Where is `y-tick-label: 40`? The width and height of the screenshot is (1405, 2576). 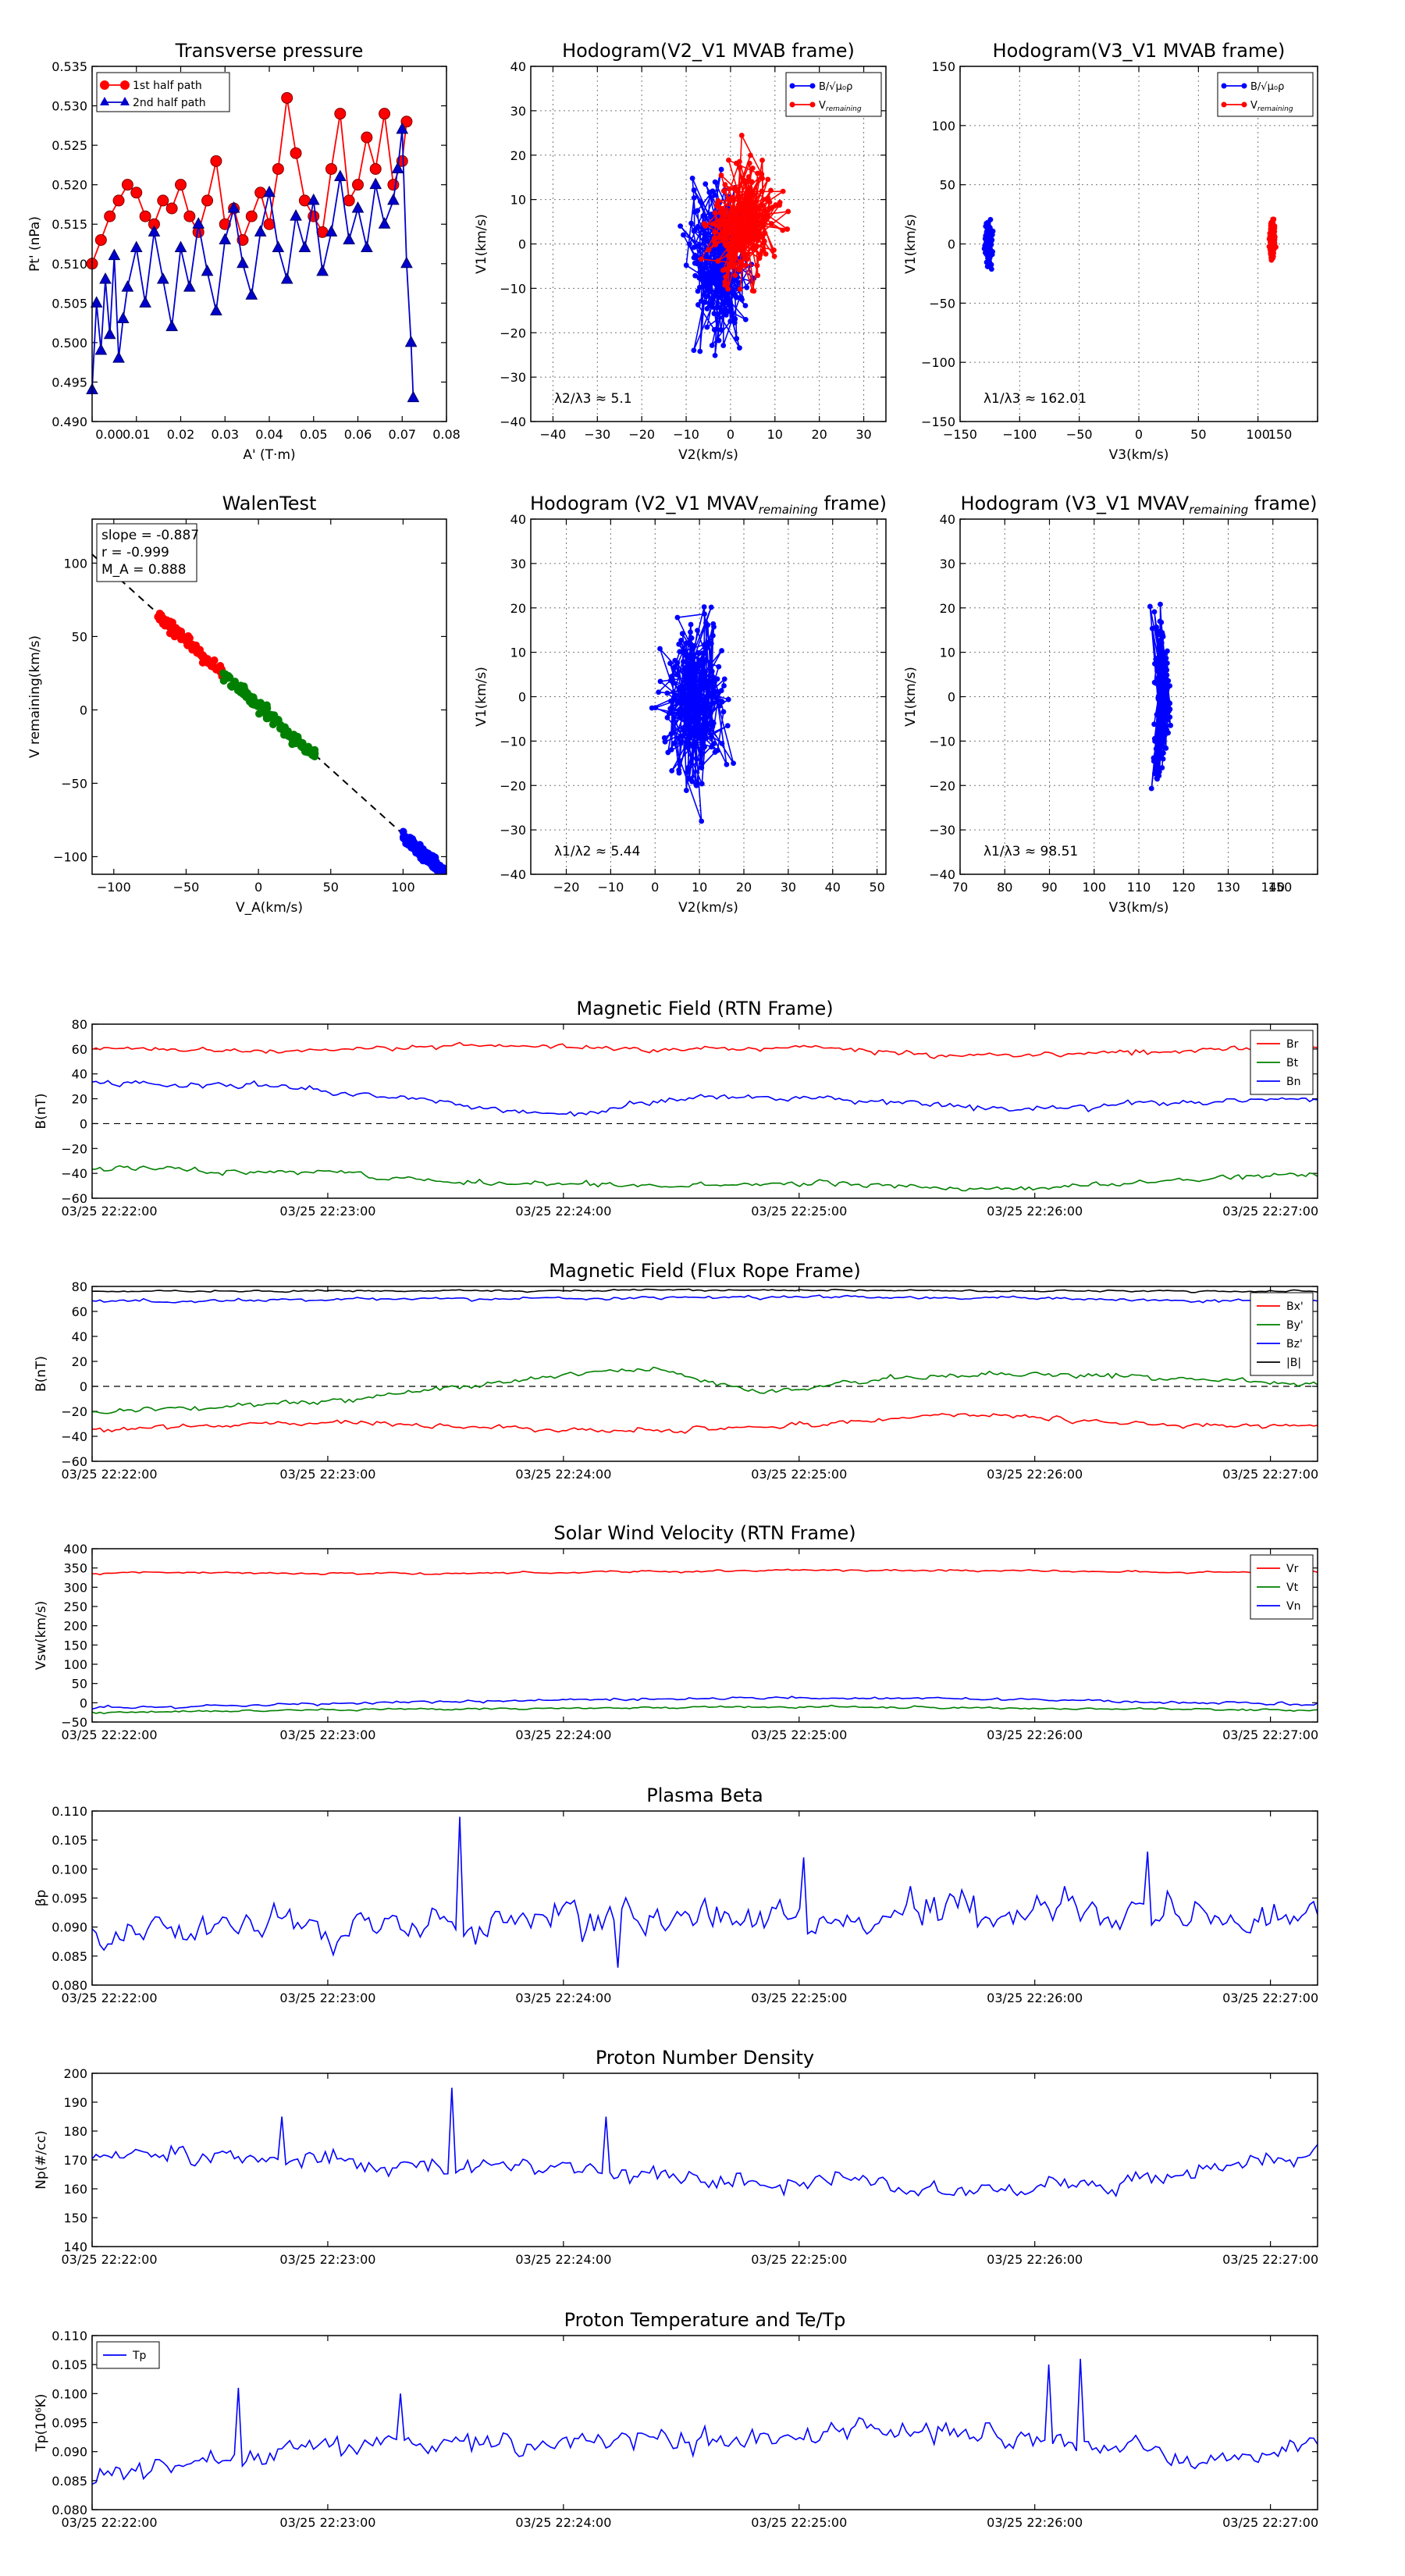 y-tick-label: 40 is located at coordinates (948, 519).